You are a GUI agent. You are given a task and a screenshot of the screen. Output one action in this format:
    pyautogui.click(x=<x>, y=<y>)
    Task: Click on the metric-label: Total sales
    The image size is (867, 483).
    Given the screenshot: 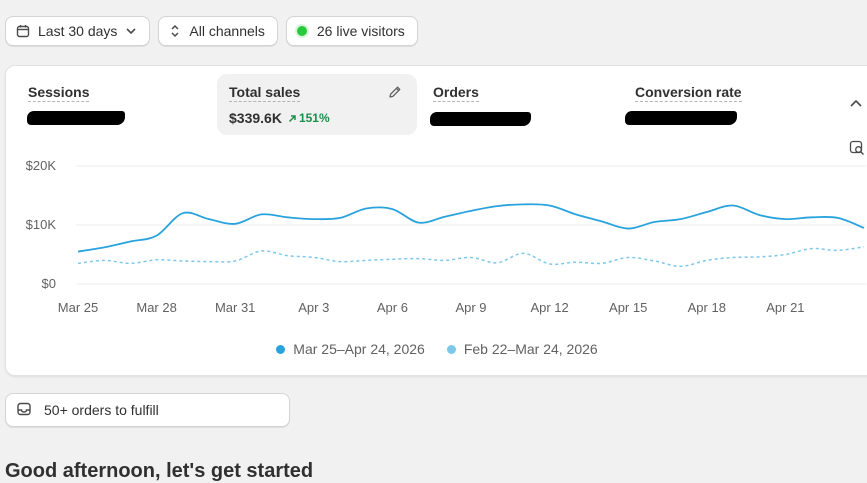 What is the action you would take?
    pyautogui.click(x=265, y=93)
    